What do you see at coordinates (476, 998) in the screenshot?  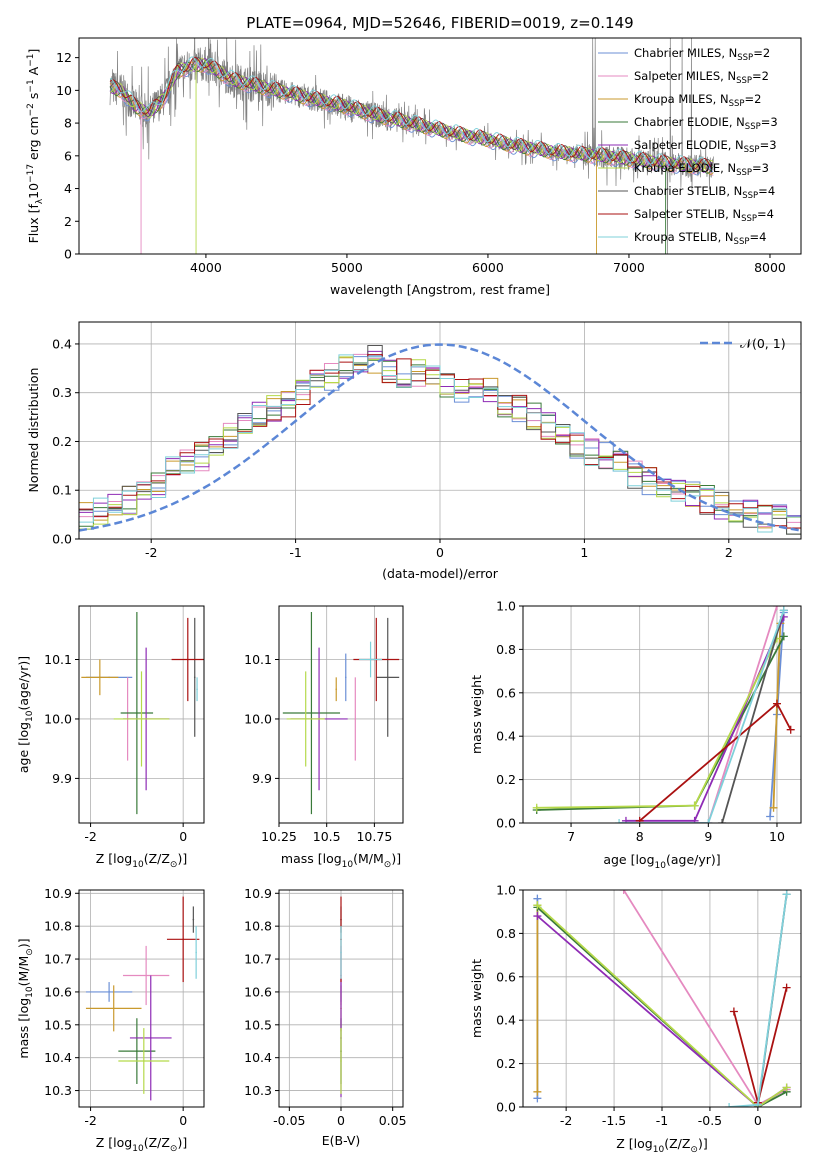 I see `y-axis-label: mass weight` at bounding box center [476, 998].